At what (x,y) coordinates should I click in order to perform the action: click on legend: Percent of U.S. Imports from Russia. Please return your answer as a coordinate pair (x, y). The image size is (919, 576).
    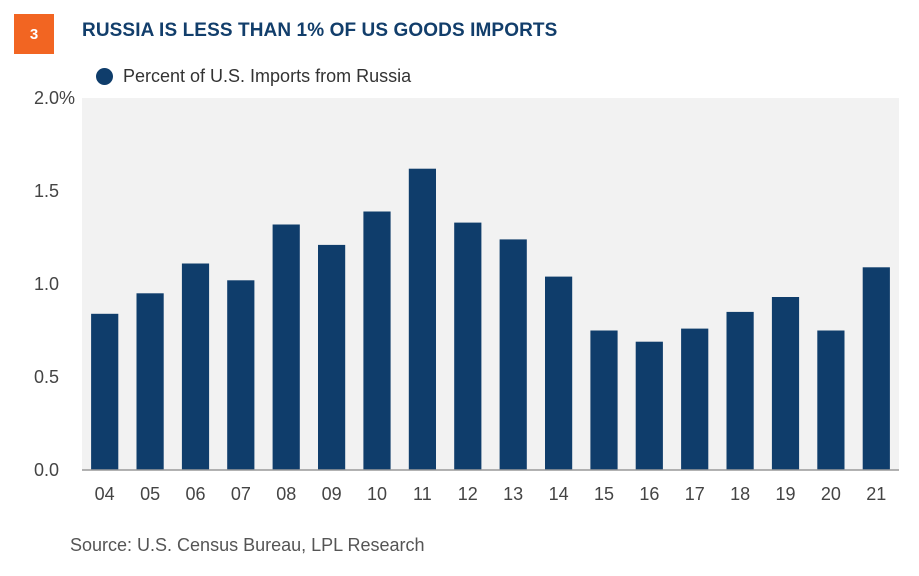
    Looking at the image, I should click on (253, 76).